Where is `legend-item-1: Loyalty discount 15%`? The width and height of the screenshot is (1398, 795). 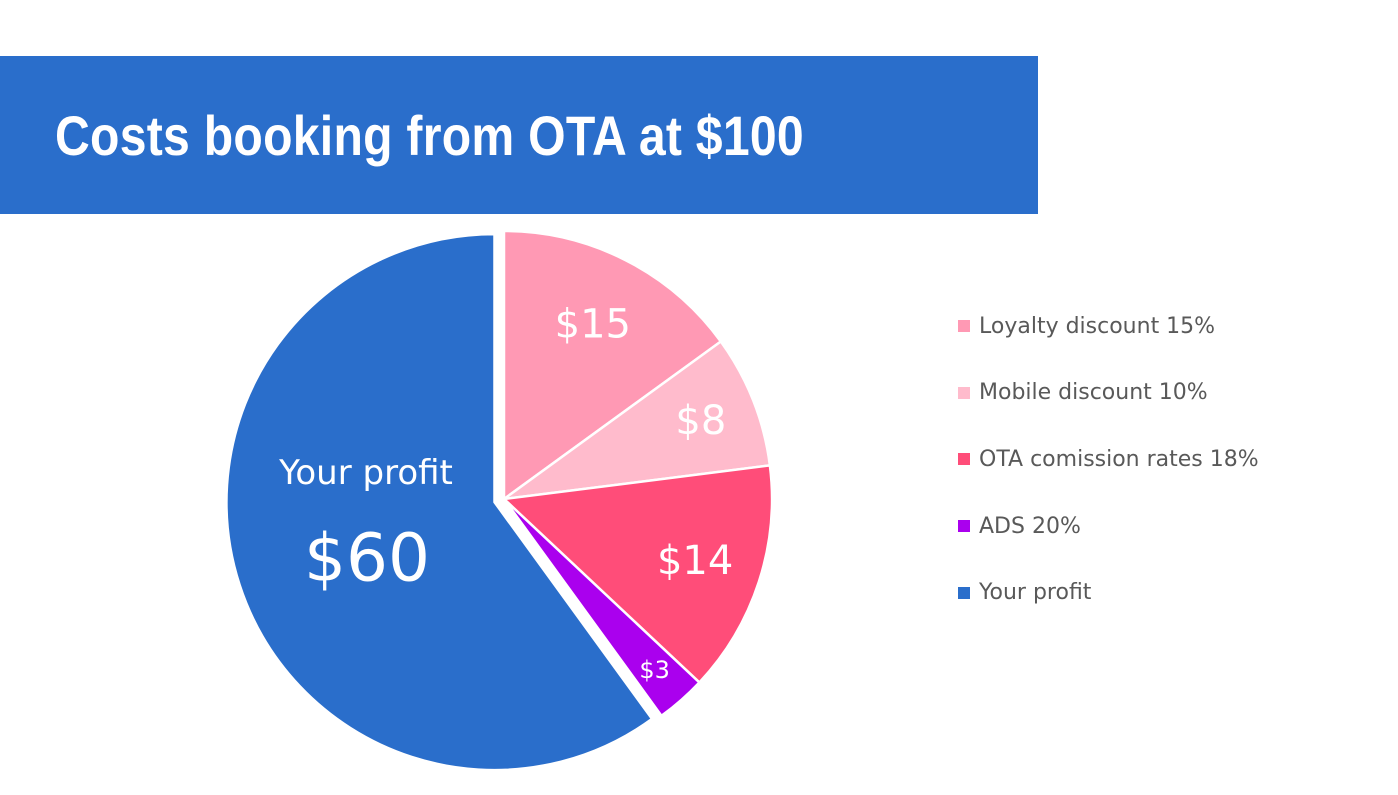
legend-item-1: Loyalty discount 15% is located at coordinates (1108, 326).